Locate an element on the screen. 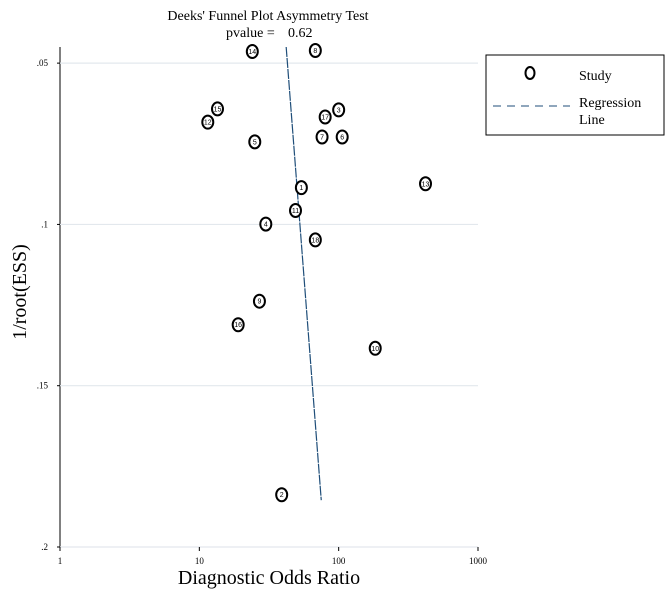  study-point: 9 is located at coordinates (259, 301).